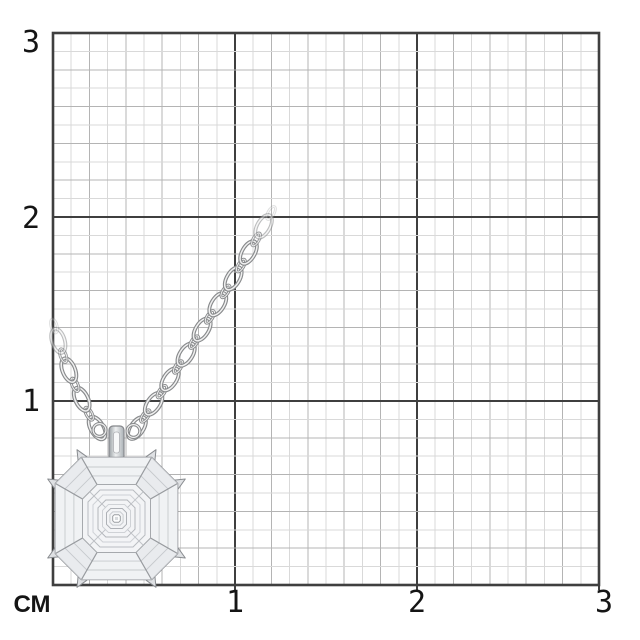 Image resolution: width=640 pixels, height=640 pixels. I want to click on cable-chain, so click(163, 323).